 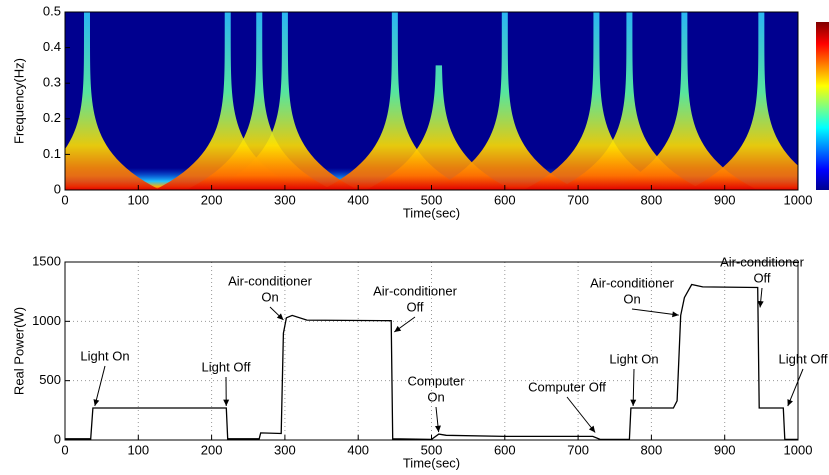 What do you see at coordinates (50, 379) in the screenshot?
I see `y-tick-label: 500` at bounding box center [50, 379].